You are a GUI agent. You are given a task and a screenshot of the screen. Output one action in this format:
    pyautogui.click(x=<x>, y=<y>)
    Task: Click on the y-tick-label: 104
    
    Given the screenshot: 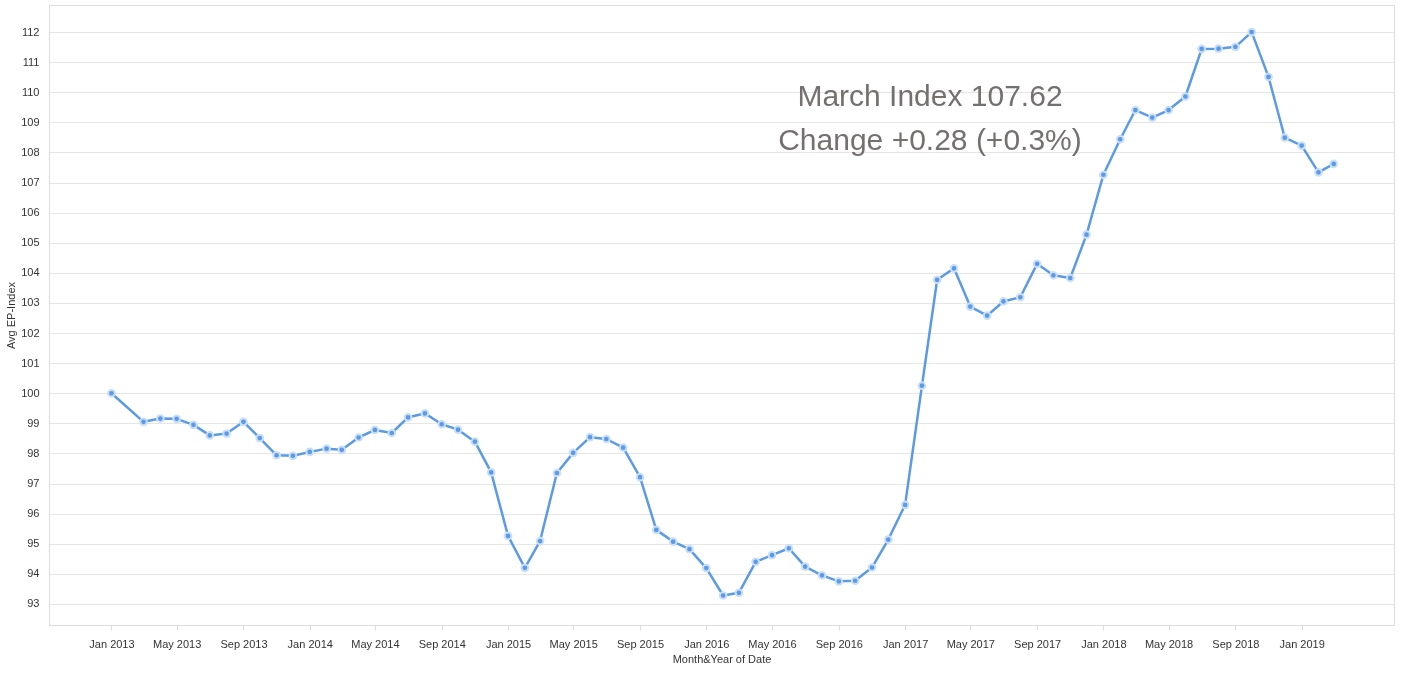 What is the action you would take?
    pyautogui.click(x=30, y=272)
    